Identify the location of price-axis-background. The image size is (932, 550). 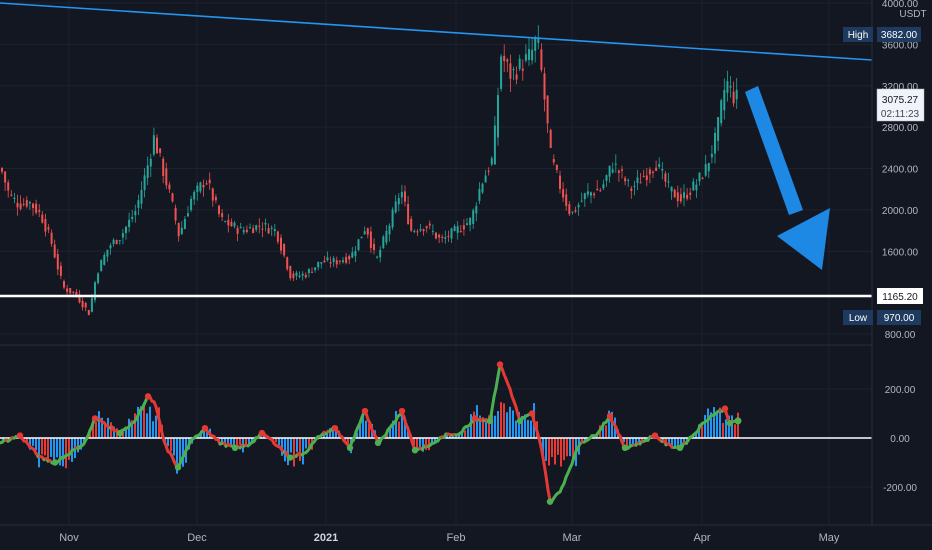
(902, 262).